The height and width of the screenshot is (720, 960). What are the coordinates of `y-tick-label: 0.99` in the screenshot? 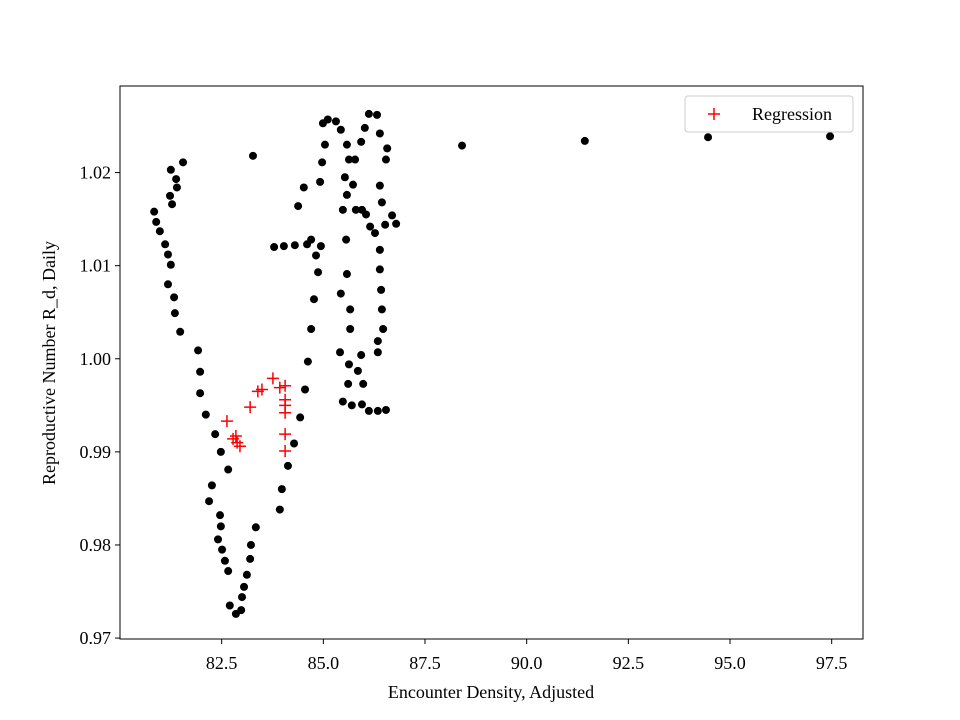 It's located at (96, 452).